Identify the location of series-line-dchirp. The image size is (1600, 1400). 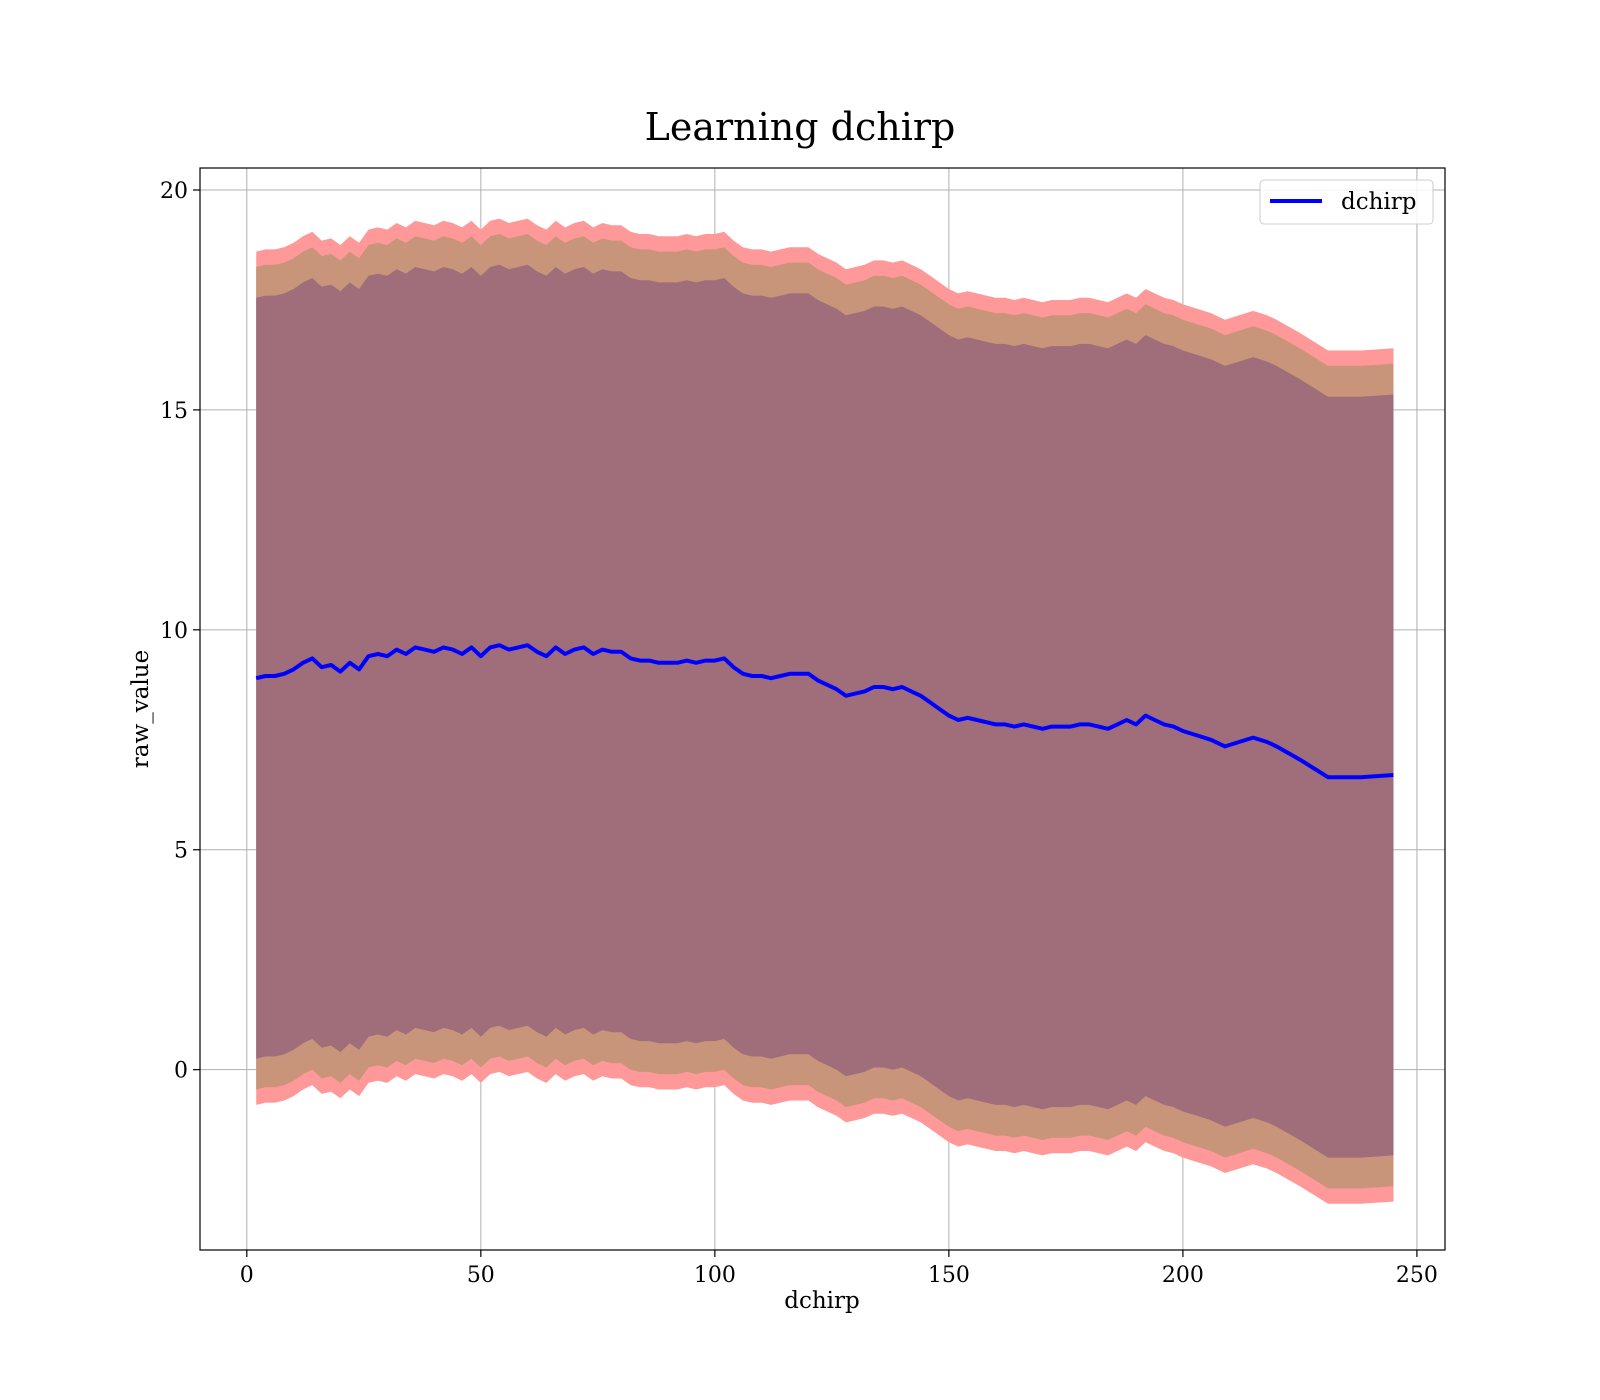
(824, 711).